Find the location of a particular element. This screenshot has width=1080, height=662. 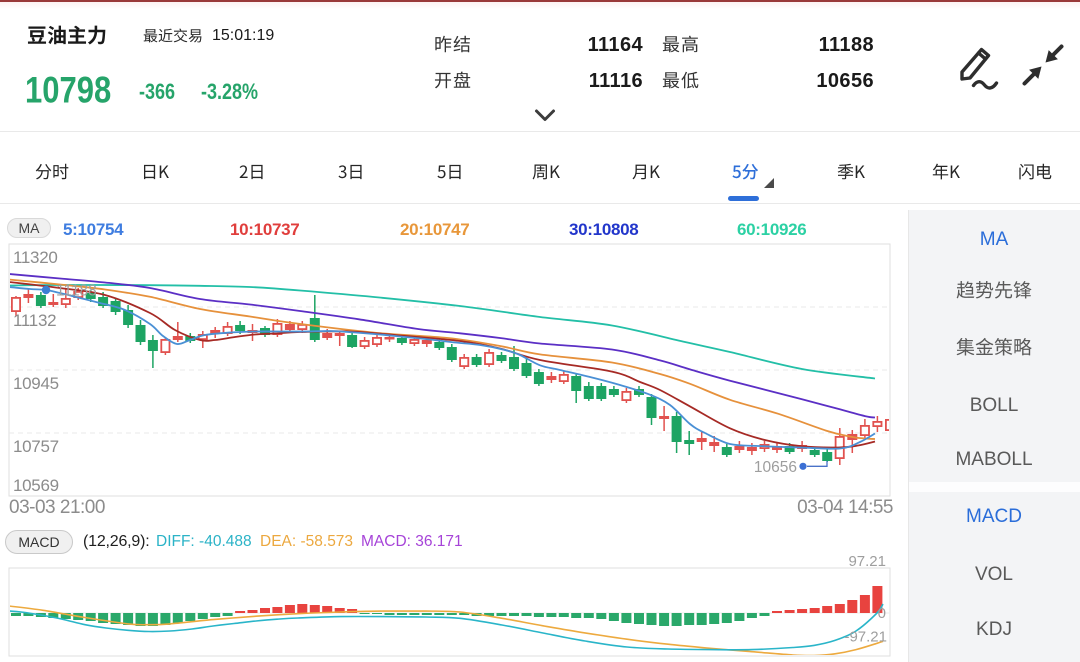

svg-text: 10757 is located at coordinates (36, 446).